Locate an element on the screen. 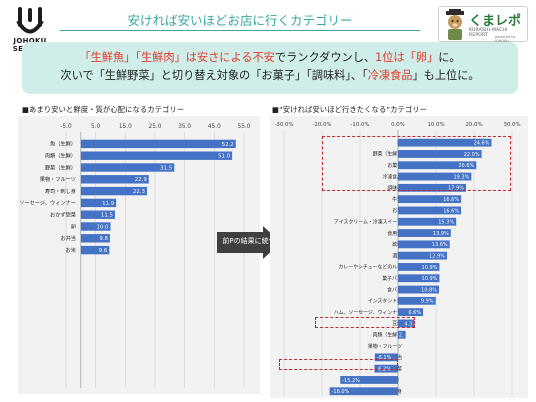 The image size is (536, 402). headline-fragment: 1位は「卵」 is located at coordinates (407, 57).